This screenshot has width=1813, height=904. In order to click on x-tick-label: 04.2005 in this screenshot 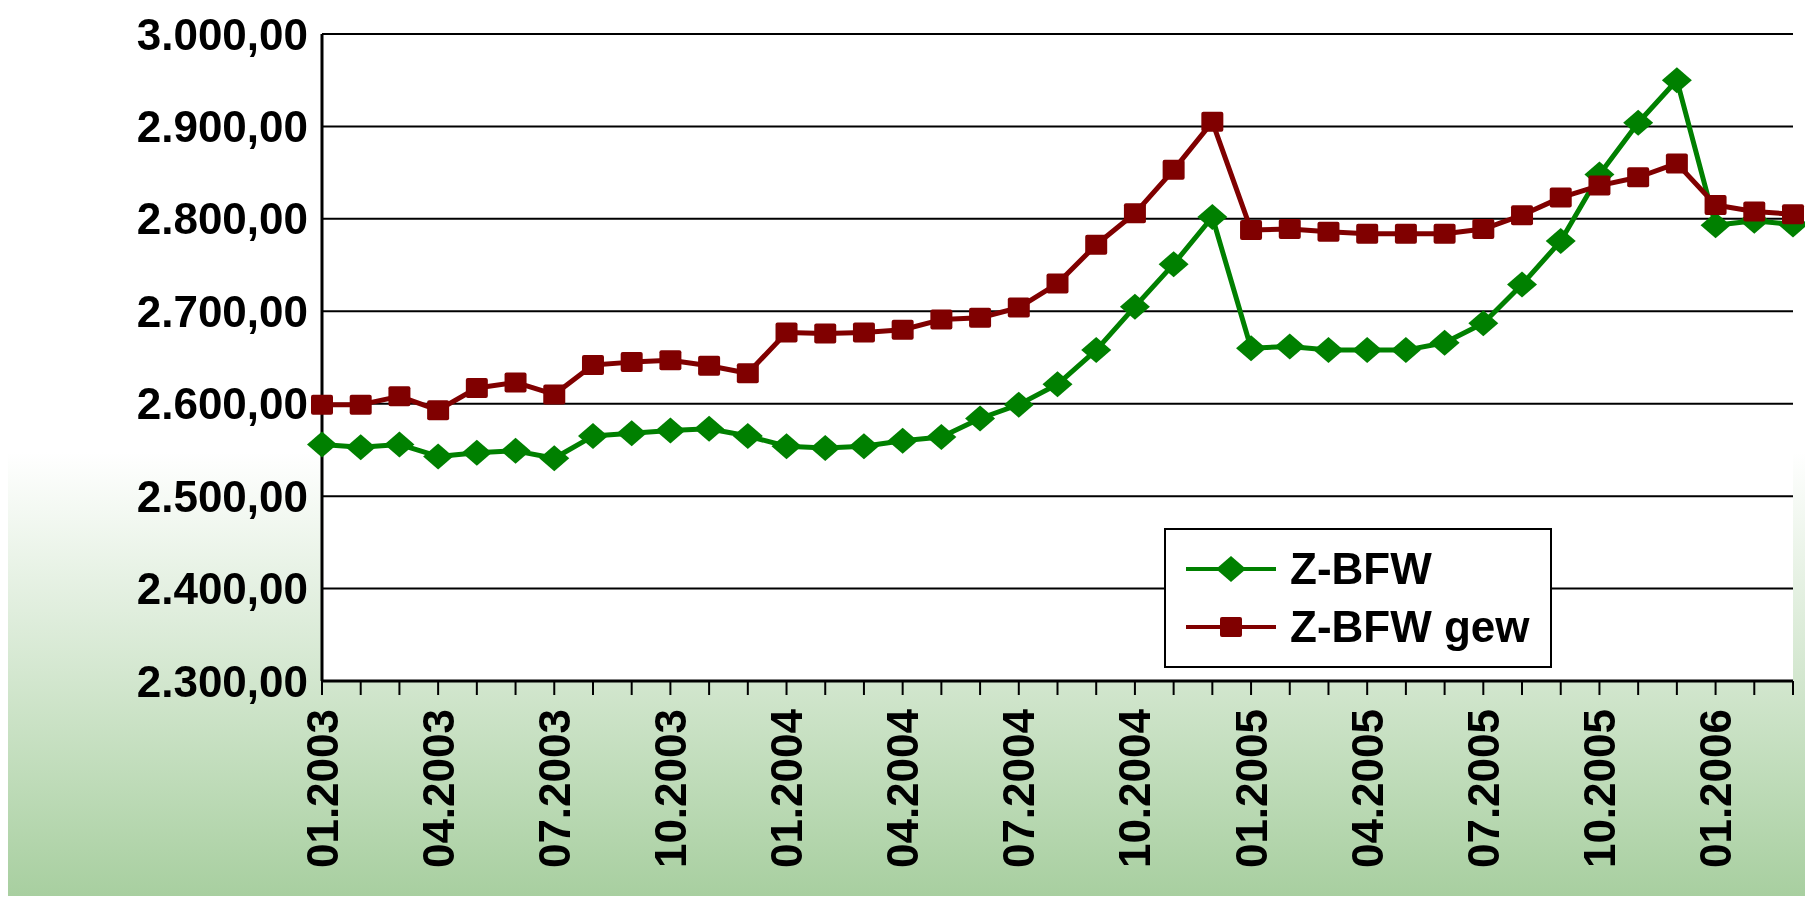, I will do `click(1367, 789)`.